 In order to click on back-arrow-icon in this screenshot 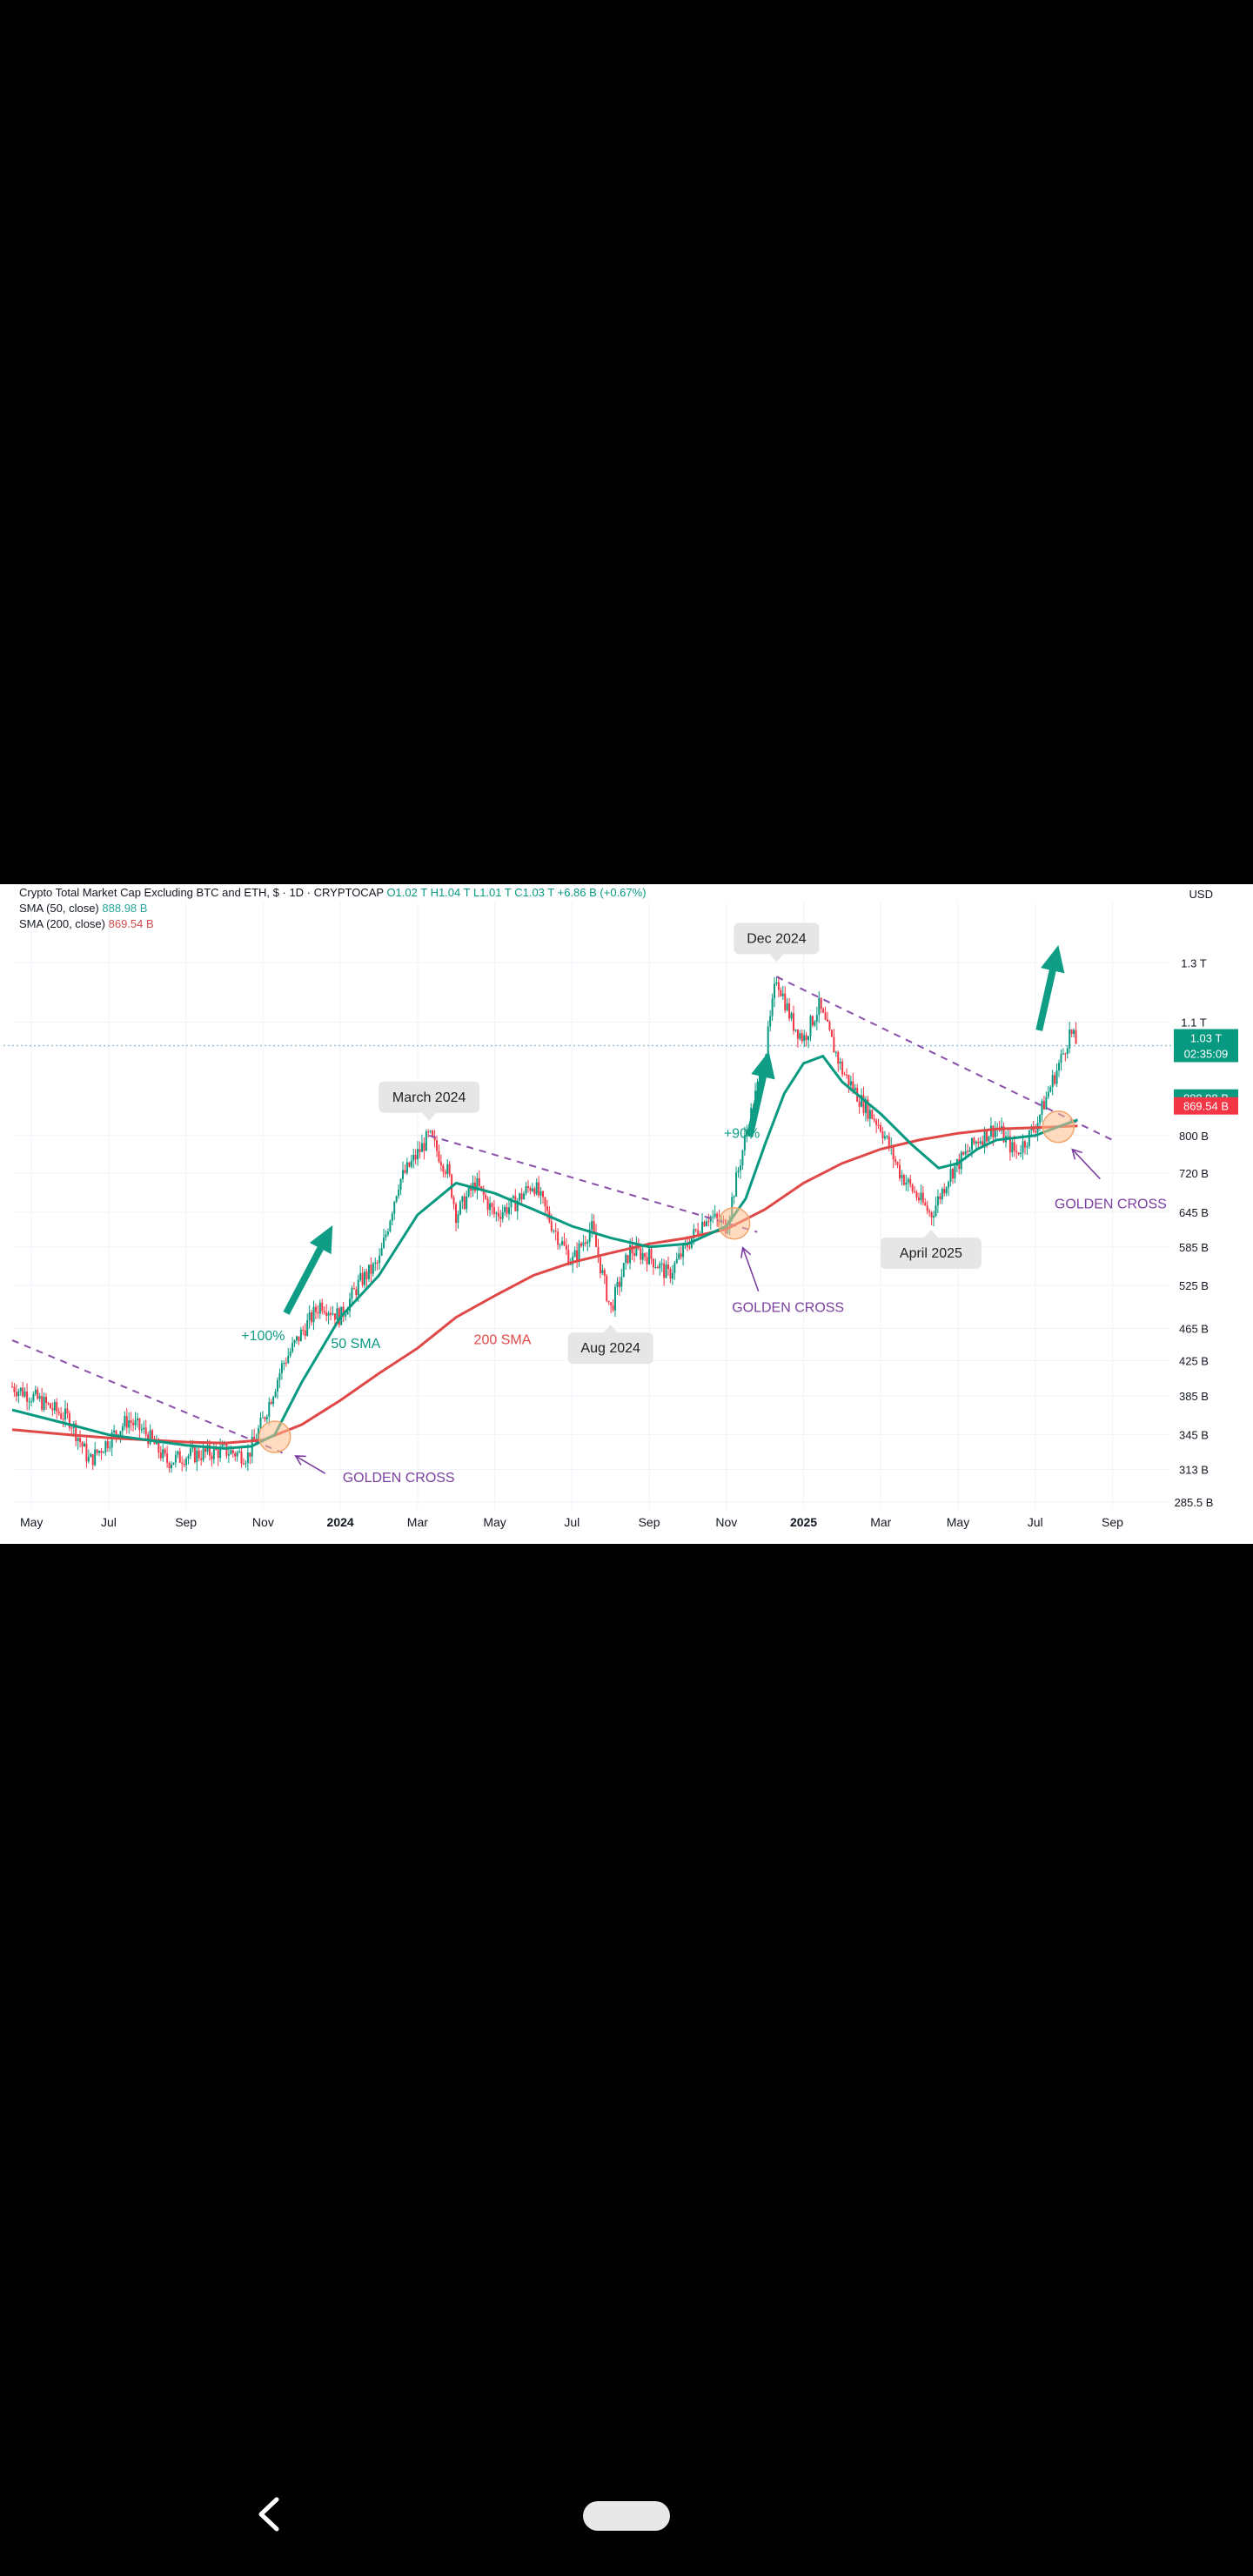, I will do `click(269, 2514)`.